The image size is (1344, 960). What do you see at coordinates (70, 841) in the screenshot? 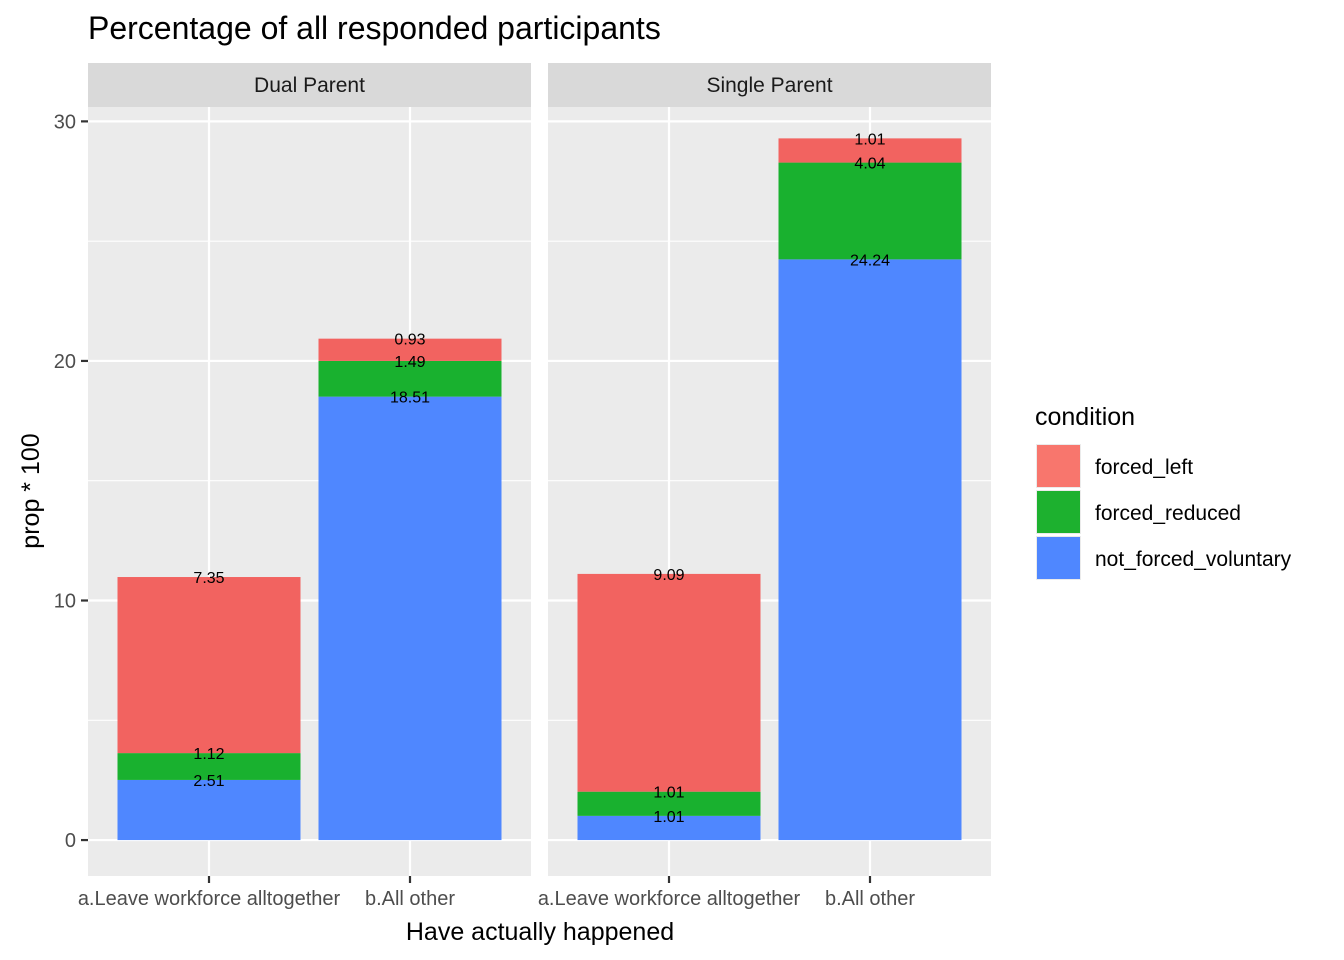
I see `y-tick-label: 0` at bounding box center [70, 841].